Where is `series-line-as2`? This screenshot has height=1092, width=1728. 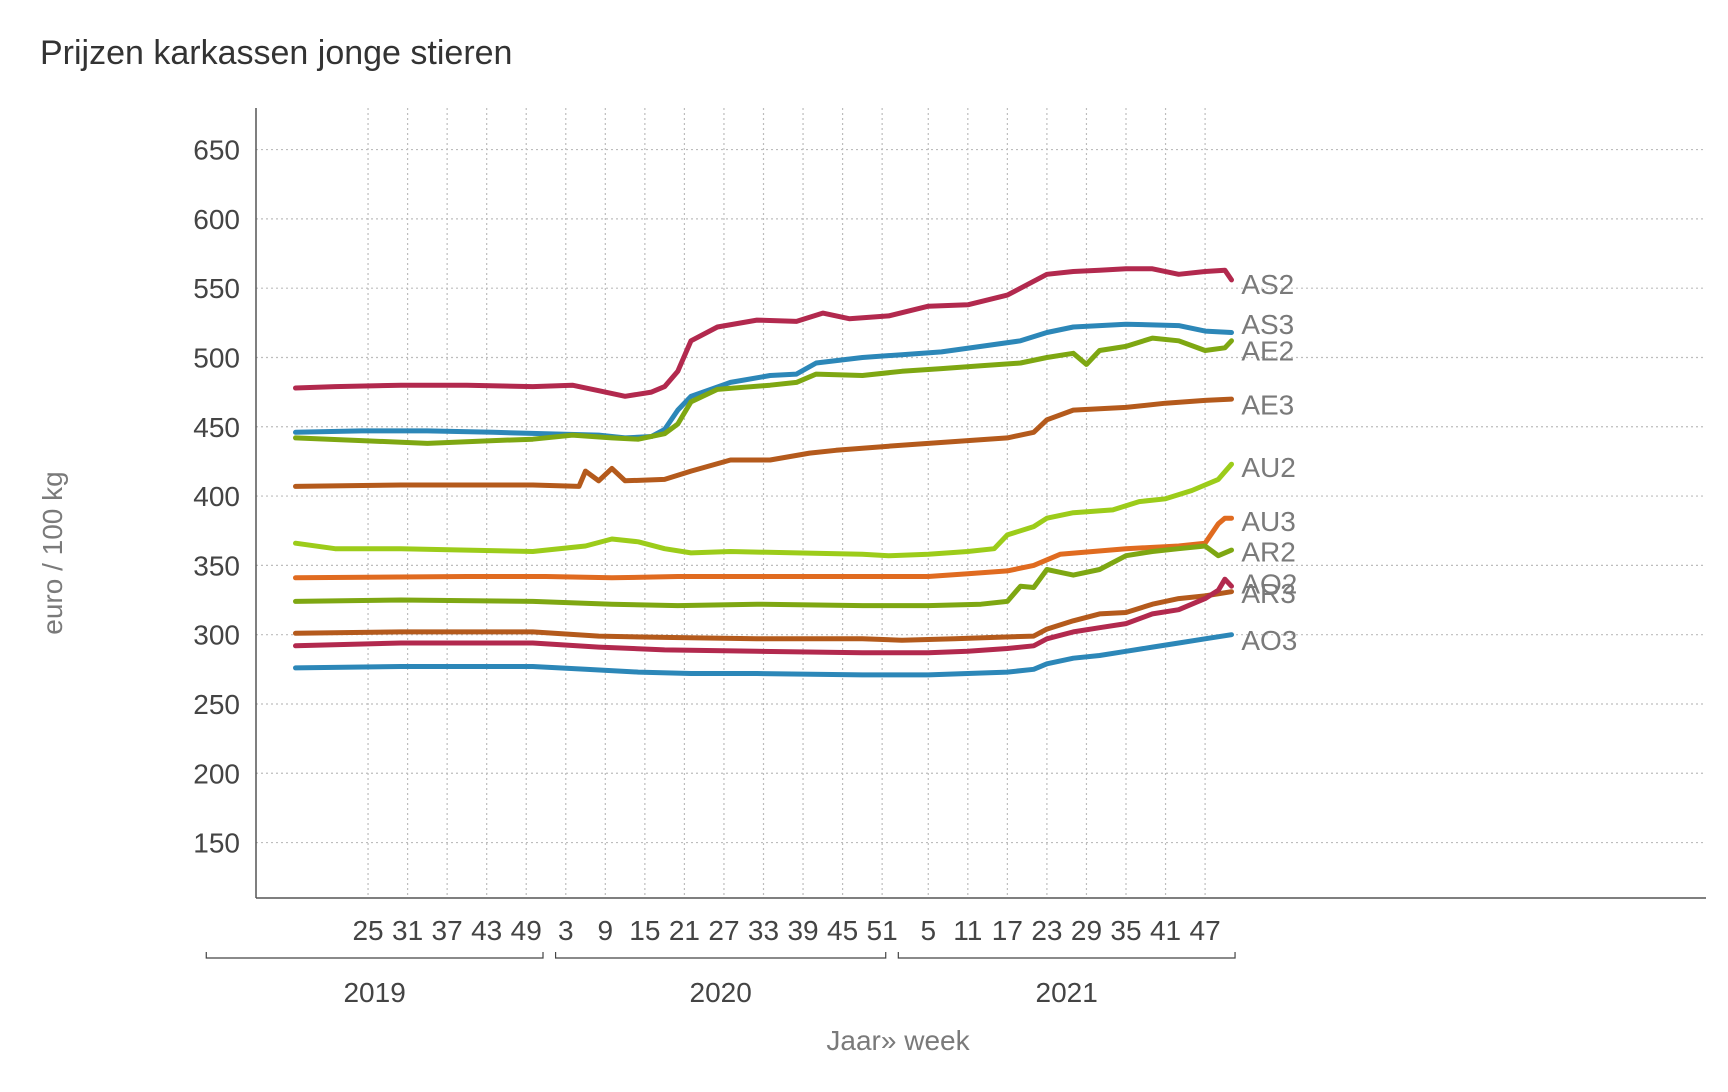 series-line-as2 is located at coordinates (763, 332).